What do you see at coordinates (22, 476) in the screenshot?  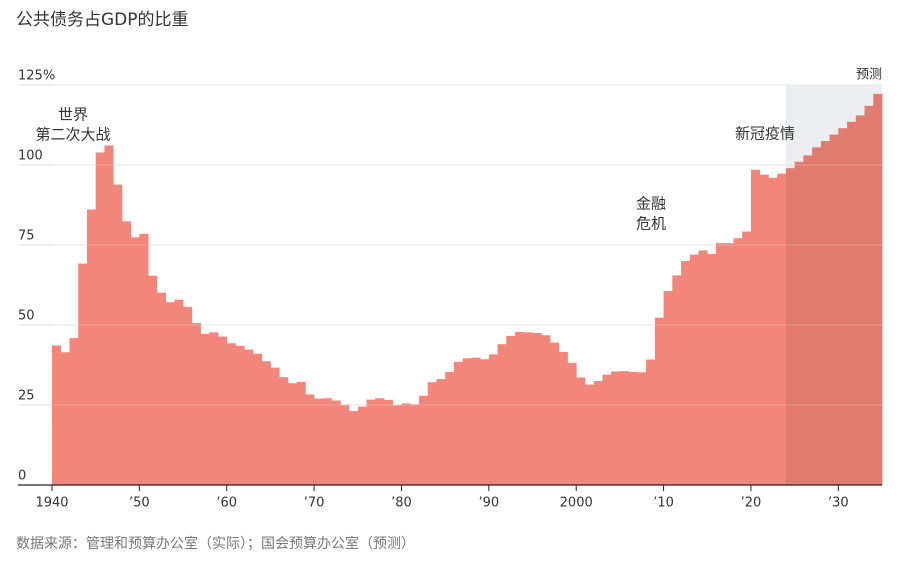 I see `y-tick-label: 0` at bounding box center [22, 476].